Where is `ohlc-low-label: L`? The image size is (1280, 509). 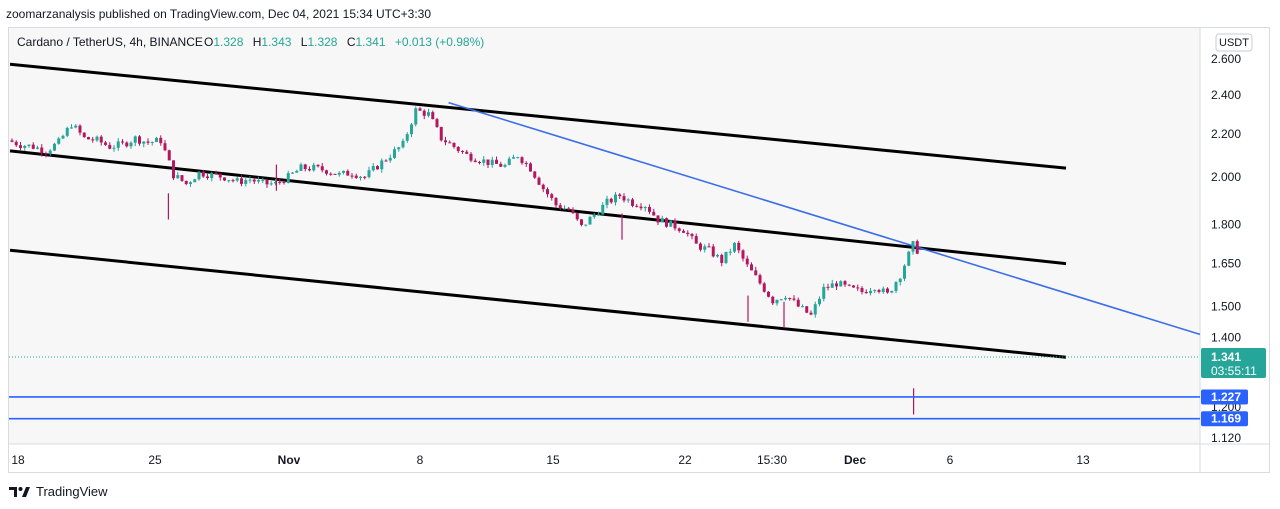
ohlc-low-label: L is located at coordinates (304, 42).